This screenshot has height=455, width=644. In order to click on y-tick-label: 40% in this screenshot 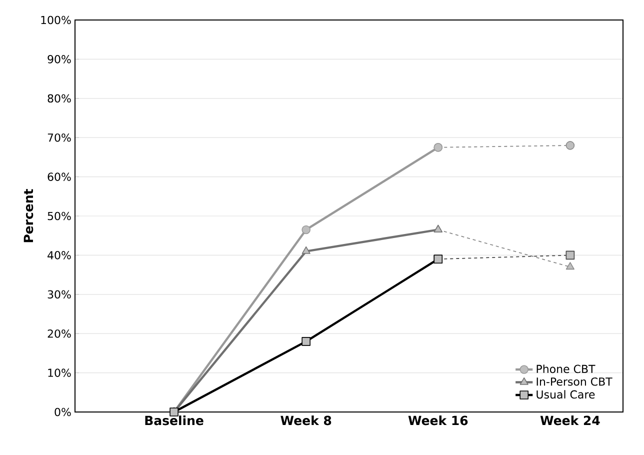, I will do `click(59, 255)`.